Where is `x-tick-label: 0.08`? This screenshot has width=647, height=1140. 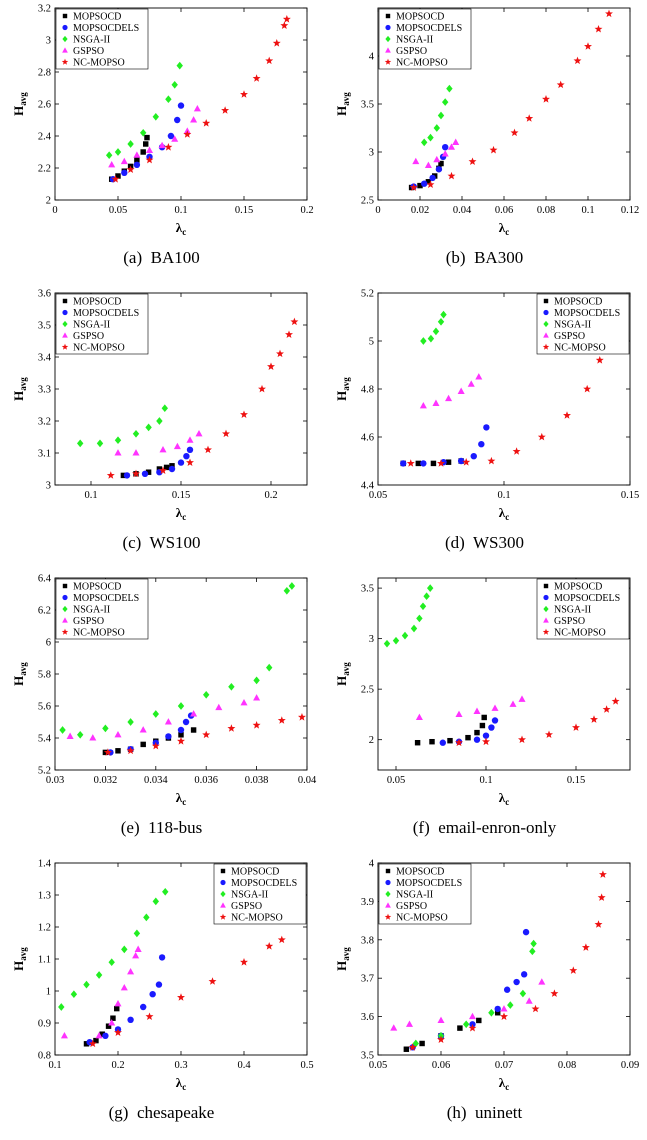 x-tick-label: 0.08 is located at coordinates (546, 210).